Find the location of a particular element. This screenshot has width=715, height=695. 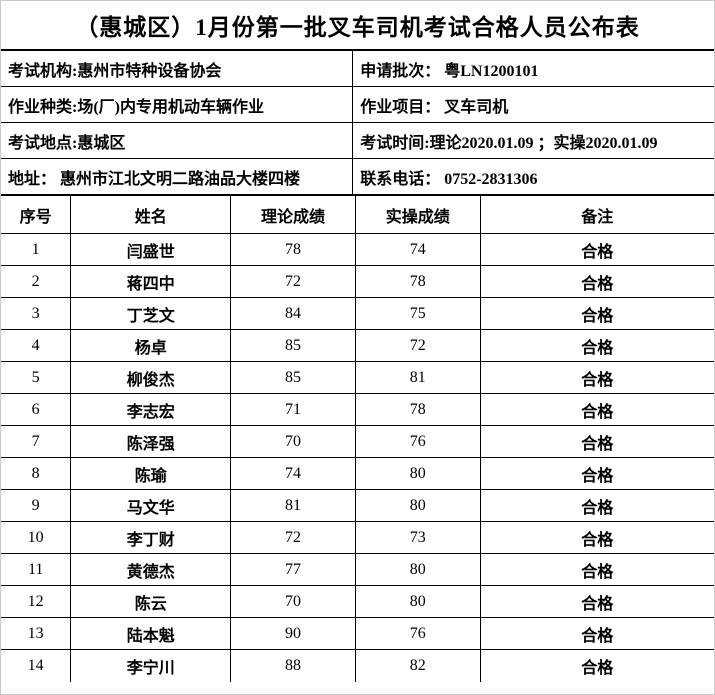

table-row: 1 闫盛世 78 74 合格 is located at coordinates (357, 249).